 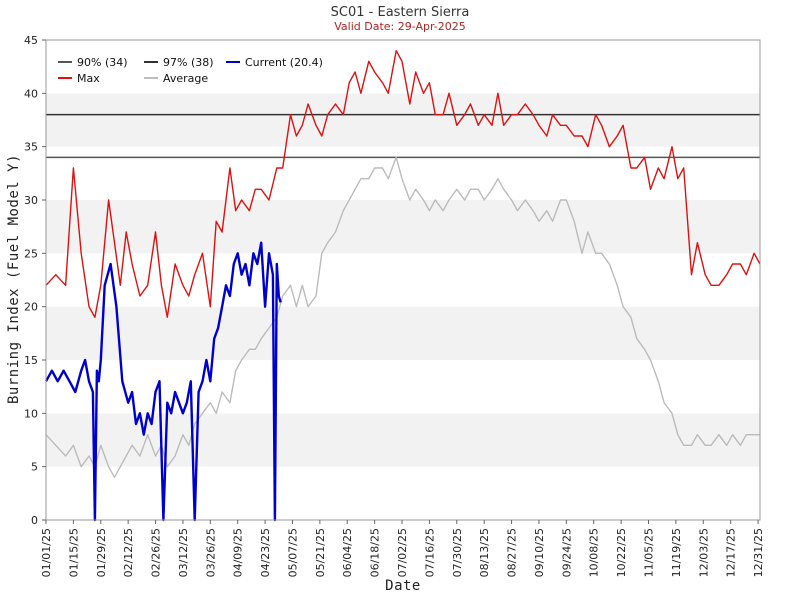 What do you see at coordinates (34, 467) in the screenshot?
I see `y-tick-label: 5` at bounding box center [34, 467].